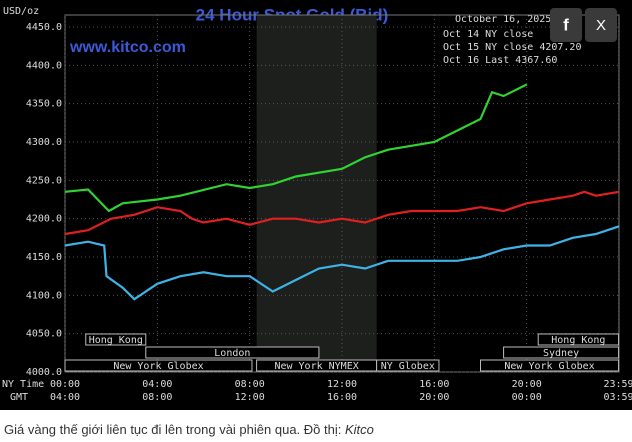  I want to click on y-tick-label: 4000.0, so click(44, 372).